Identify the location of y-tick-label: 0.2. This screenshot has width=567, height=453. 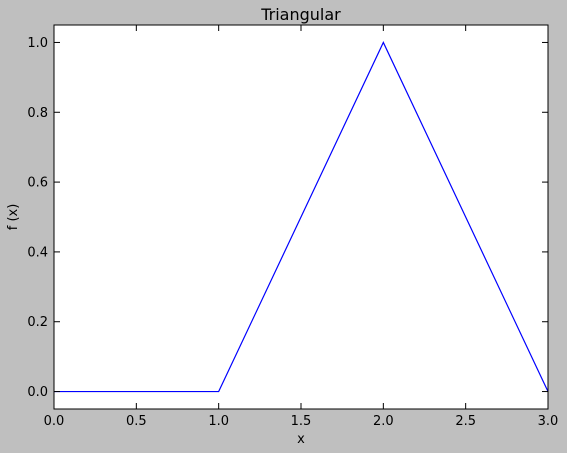
(37, 322).